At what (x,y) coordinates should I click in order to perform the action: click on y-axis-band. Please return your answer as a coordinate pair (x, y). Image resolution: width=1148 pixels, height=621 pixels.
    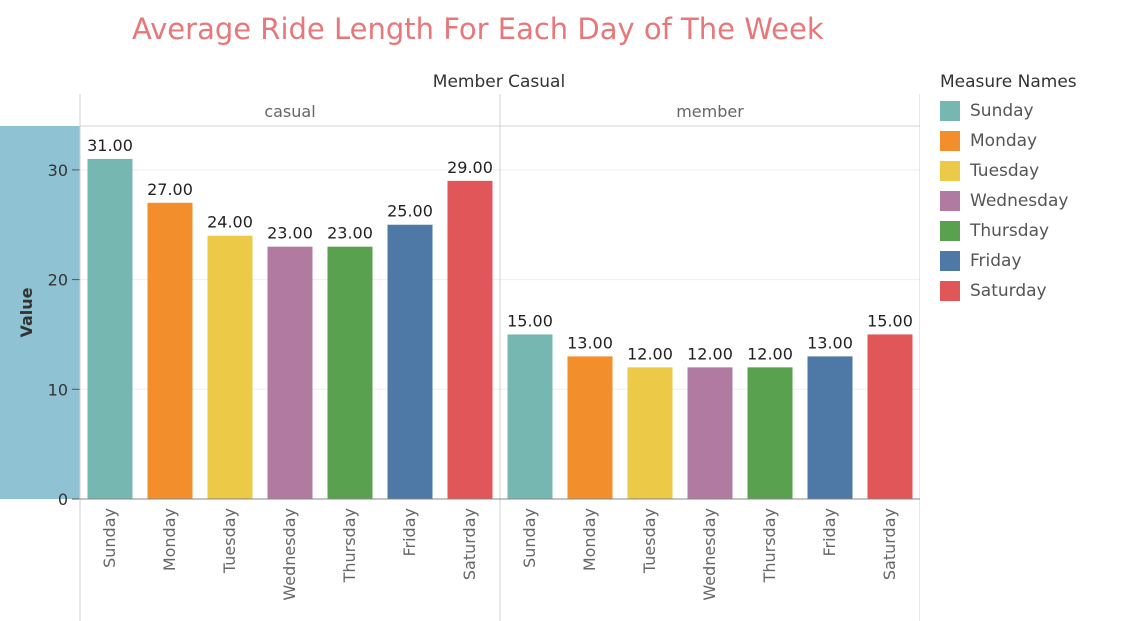
    Looking at the image, I should click on (40, 312).